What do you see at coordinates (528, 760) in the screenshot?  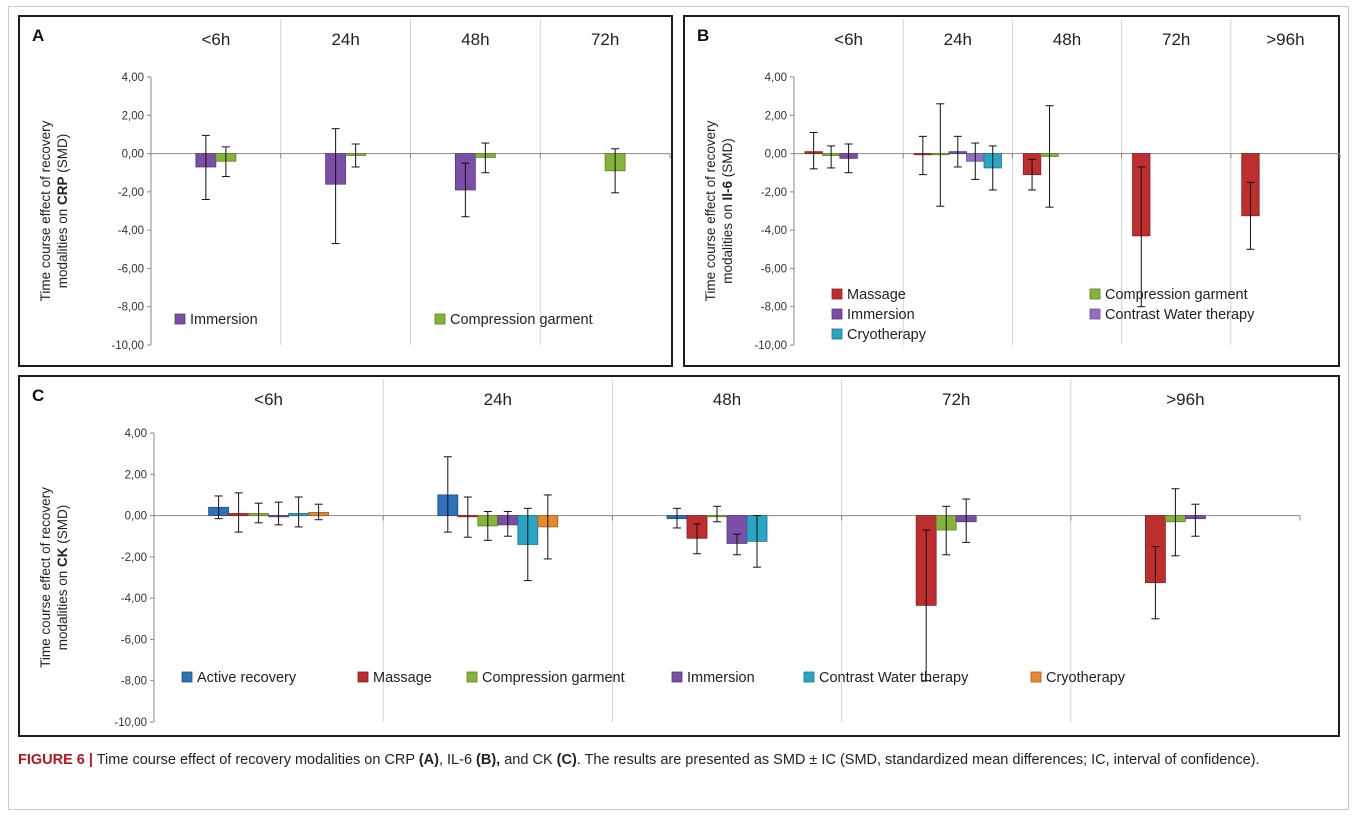 I see `caption-text-3: and CK` at bounding box center [528, 760].